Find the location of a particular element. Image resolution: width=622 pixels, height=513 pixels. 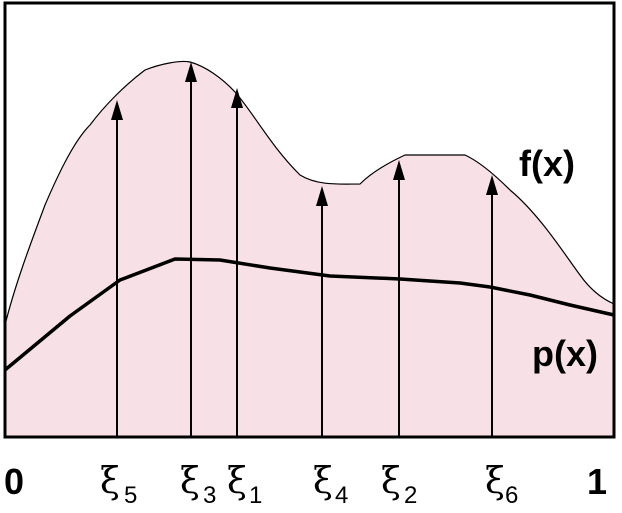

xi-index: 1 is located at coordinates (255, 495).